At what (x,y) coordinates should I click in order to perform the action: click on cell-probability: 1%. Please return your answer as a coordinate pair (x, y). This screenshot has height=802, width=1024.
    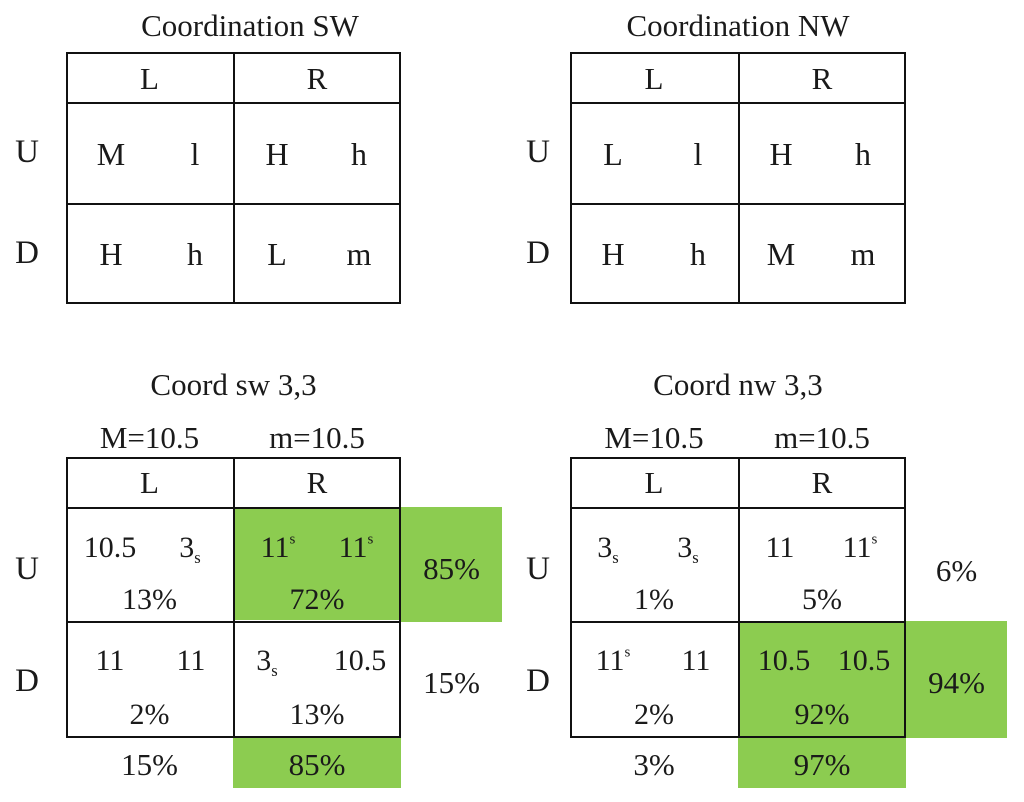
    Looking at the image, I should click on (654, 599).